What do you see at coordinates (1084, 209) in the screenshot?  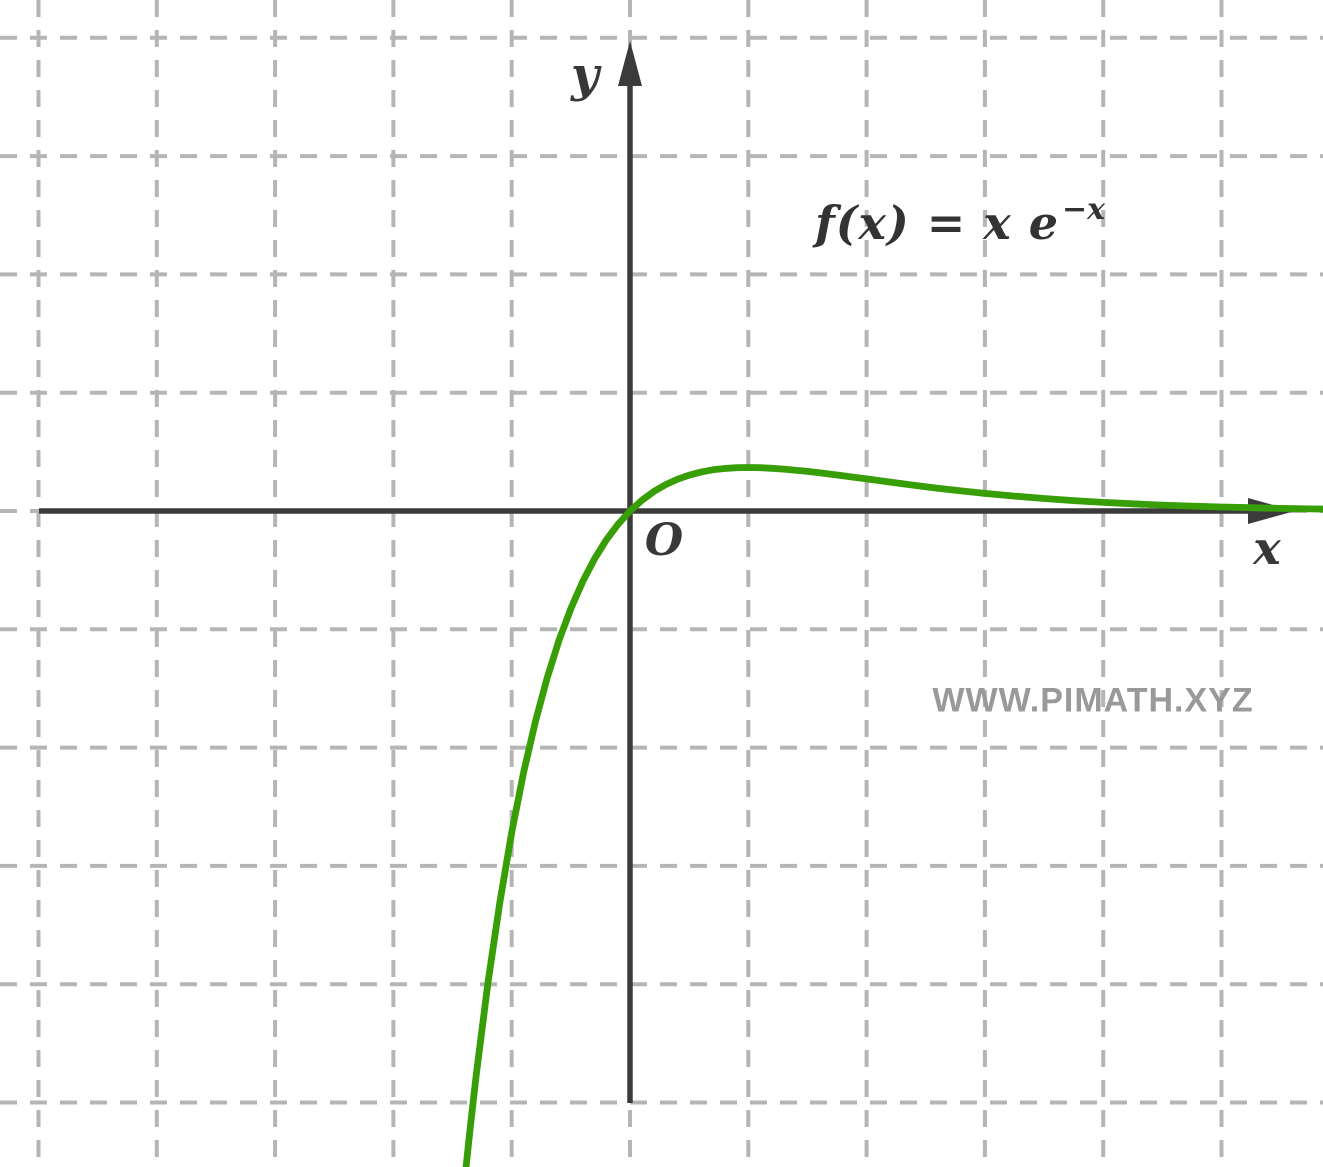 I see `formula-exponent: −x` at bounding box center [1084, 209].